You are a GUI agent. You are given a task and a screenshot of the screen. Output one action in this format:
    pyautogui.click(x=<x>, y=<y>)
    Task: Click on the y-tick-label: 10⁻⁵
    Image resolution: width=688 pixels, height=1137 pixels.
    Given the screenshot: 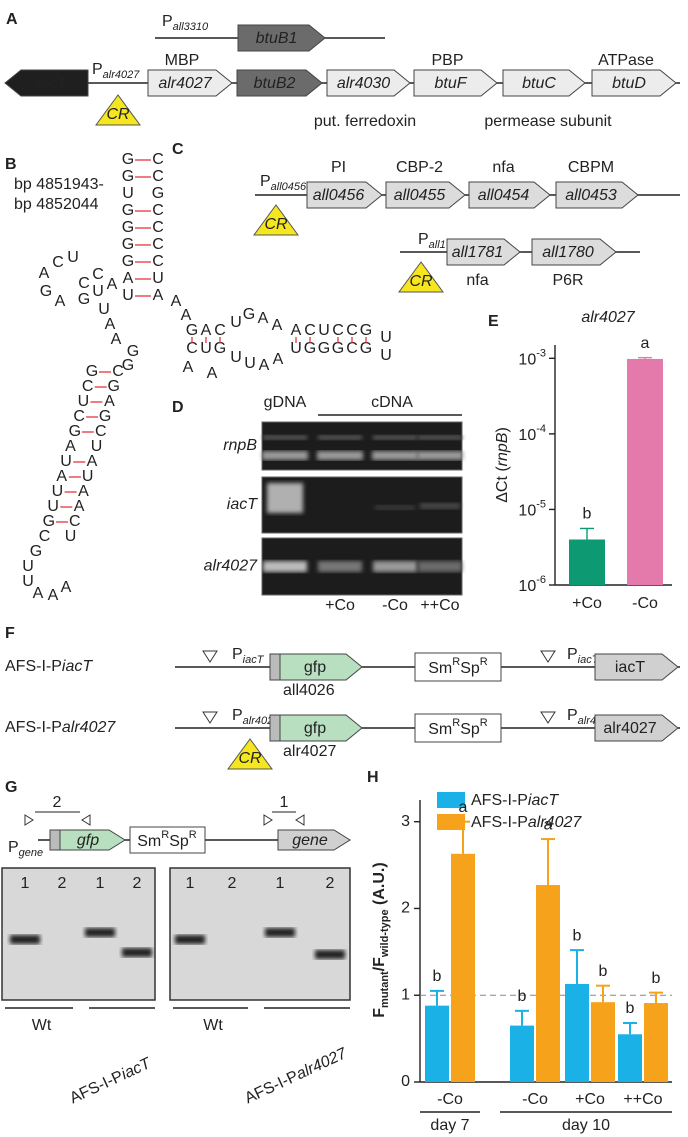 What is the action you would take?
    pyautogui.click(x=532, y=508)
    